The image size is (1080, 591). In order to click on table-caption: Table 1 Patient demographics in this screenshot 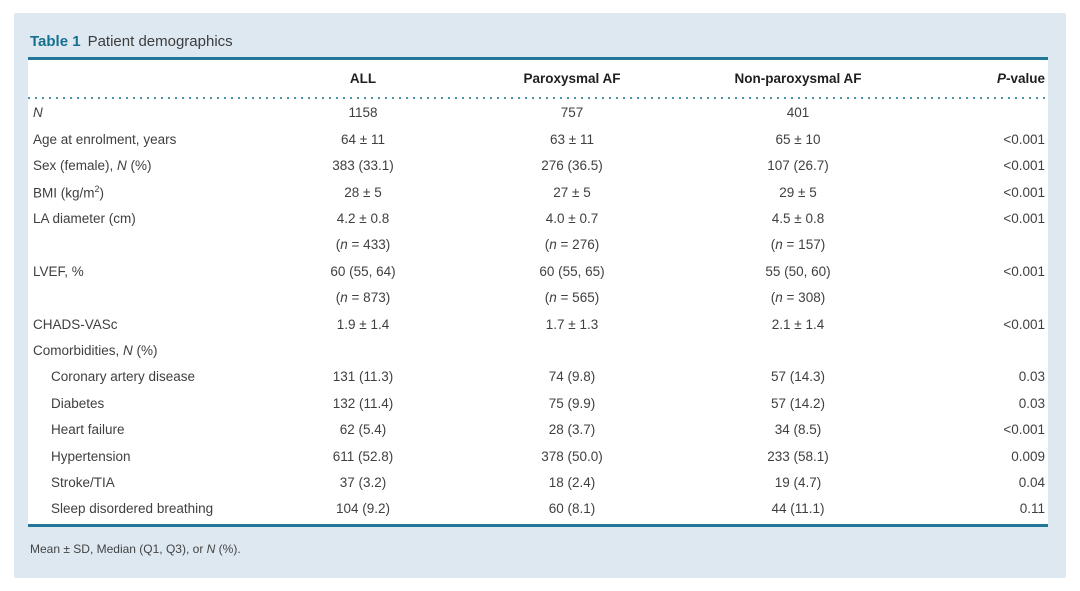, I will do `click(131, 41)`.